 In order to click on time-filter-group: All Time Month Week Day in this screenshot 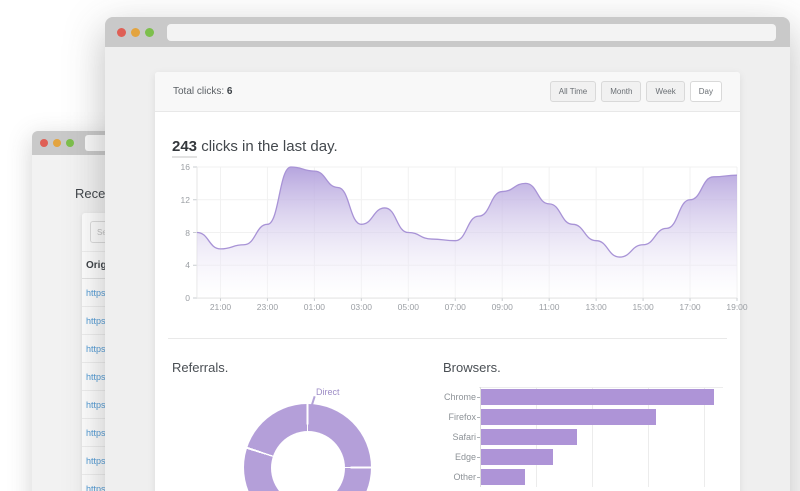, I will do `click(635, 91)`.